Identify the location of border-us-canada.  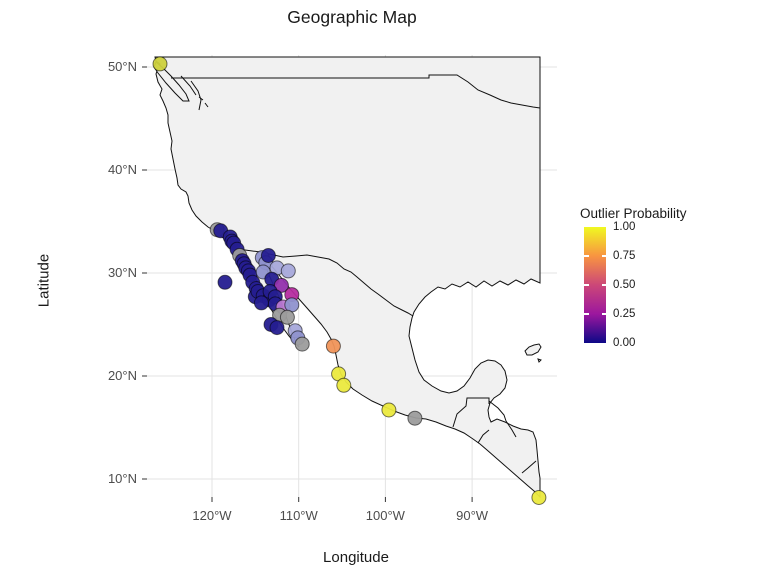
(356, 91).